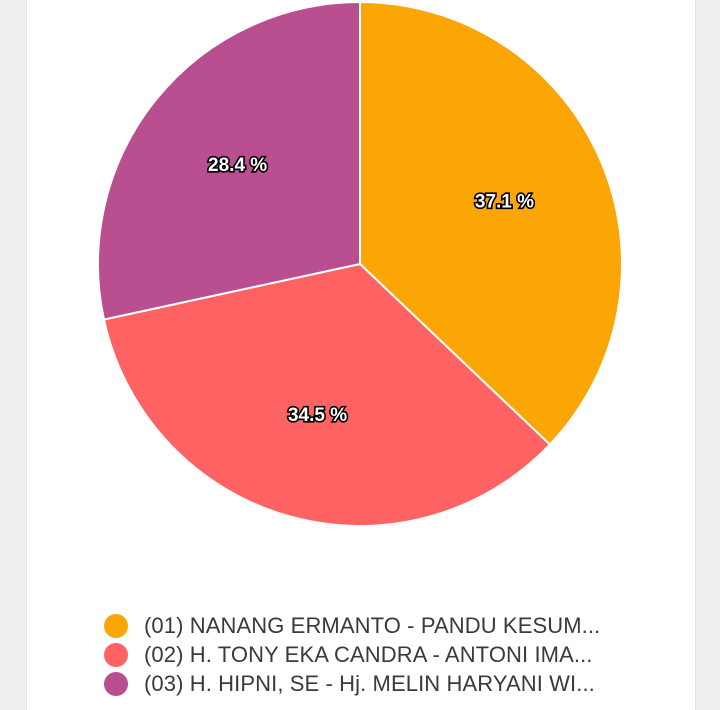 The width and height of the screenshot is (720, 710). I want to click on slice-value-label-02: 34.5 %, so click(317, 415).